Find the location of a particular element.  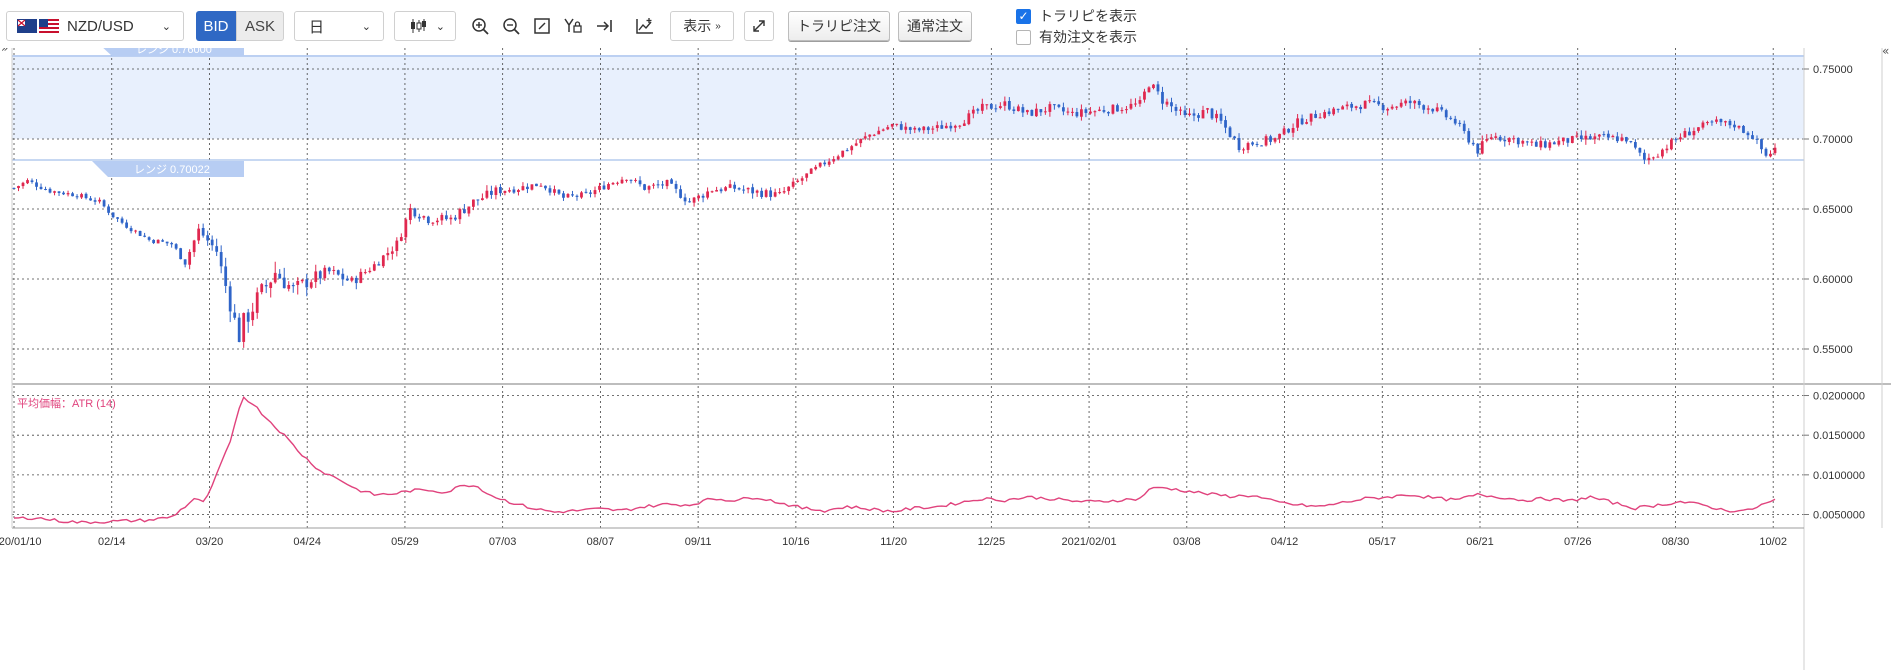

ask-button: ASK is located at coordinates (260, 26).